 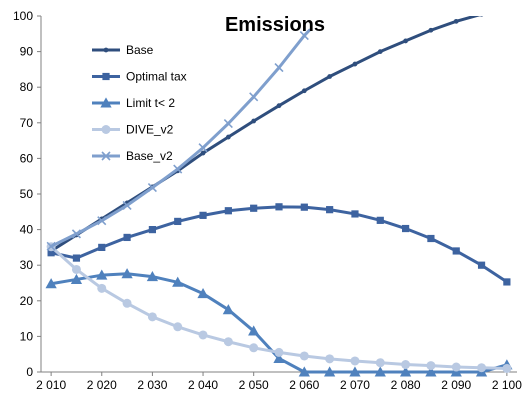 What do you see at coordinates (456, 385) in the screenshot?
I see `x-tick-label: 2 090` at bounding box center [456, 385].